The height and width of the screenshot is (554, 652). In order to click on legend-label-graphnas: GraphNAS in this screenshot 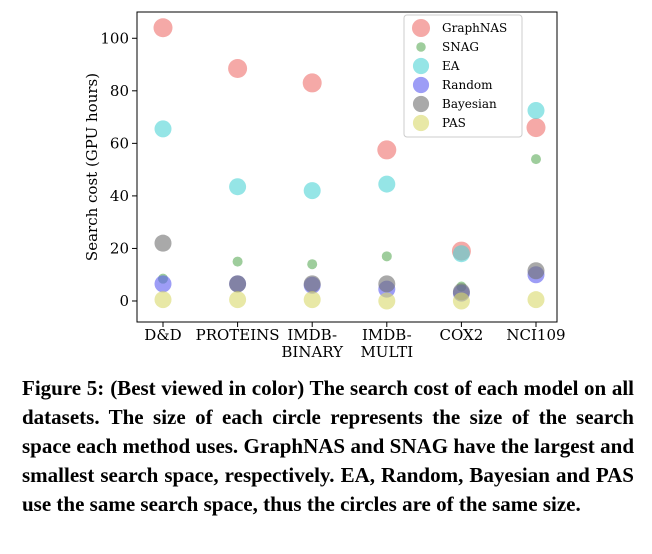, I will do `click(474, 28)`.